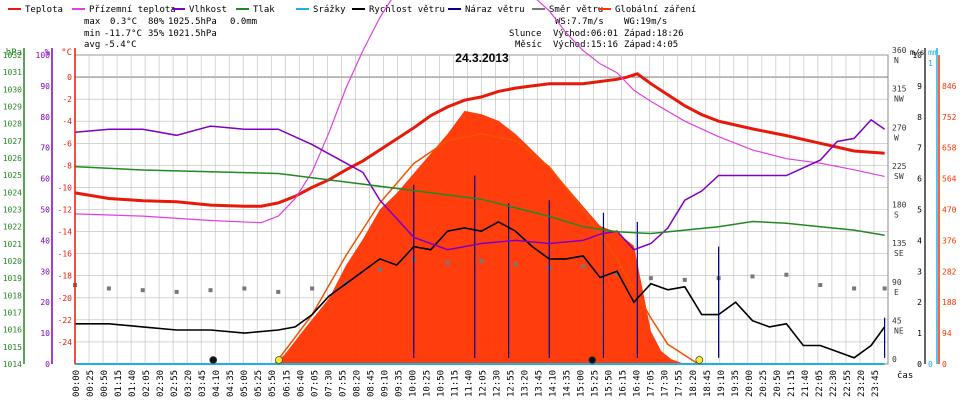  What do you see at coordinates (512, 383) in the screenshot?
I see `x-tick-label: 12:55` at bounding box center [512, 383].